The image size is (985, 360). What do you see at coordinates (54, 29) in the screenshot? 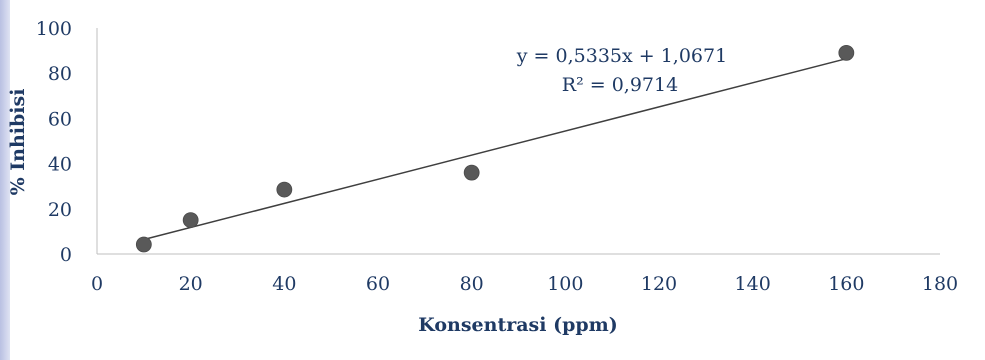
I see `y-tick-label: 100` at bounding box center [54, 29].